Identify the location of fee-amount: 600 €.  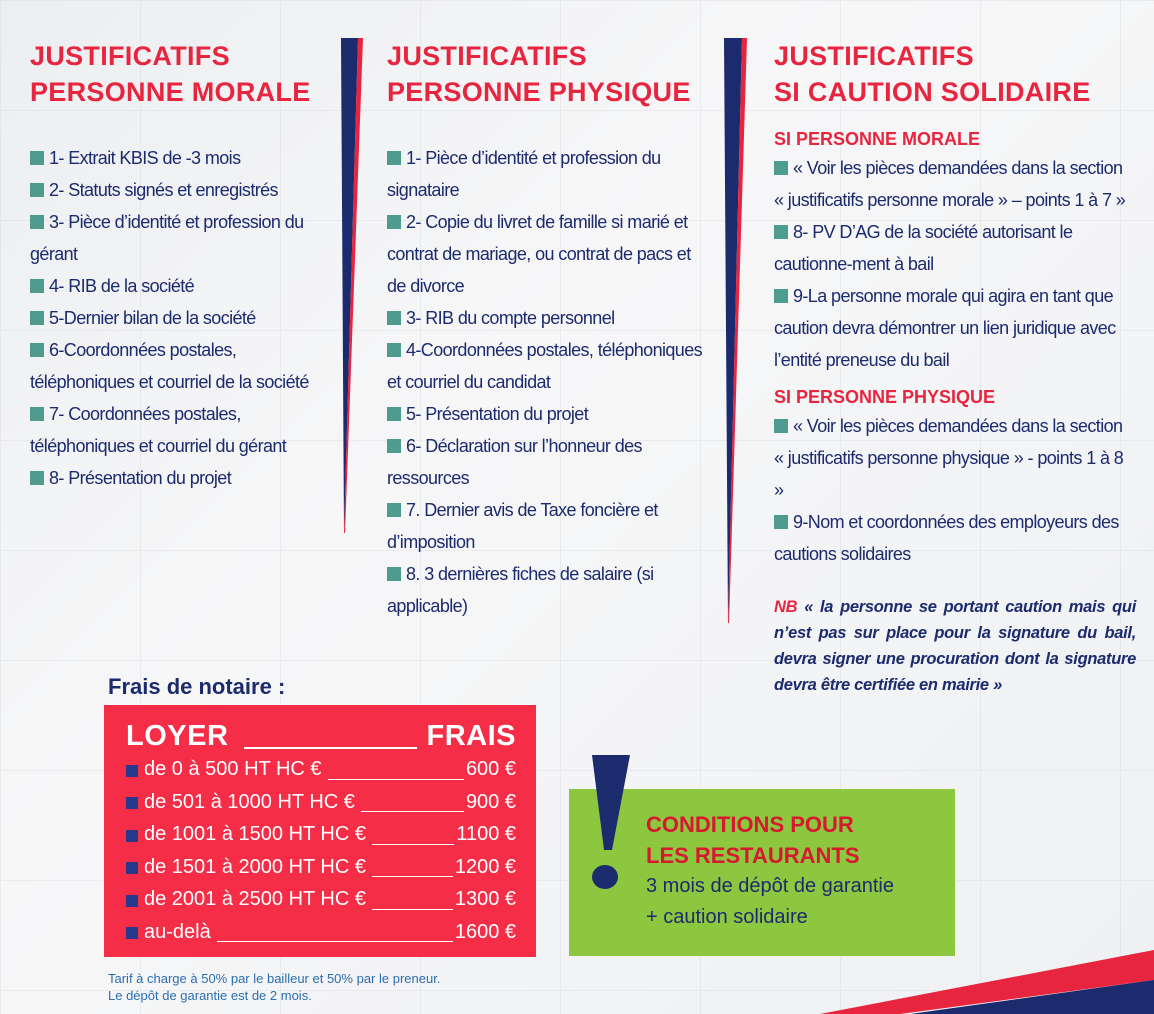
(490, 769).